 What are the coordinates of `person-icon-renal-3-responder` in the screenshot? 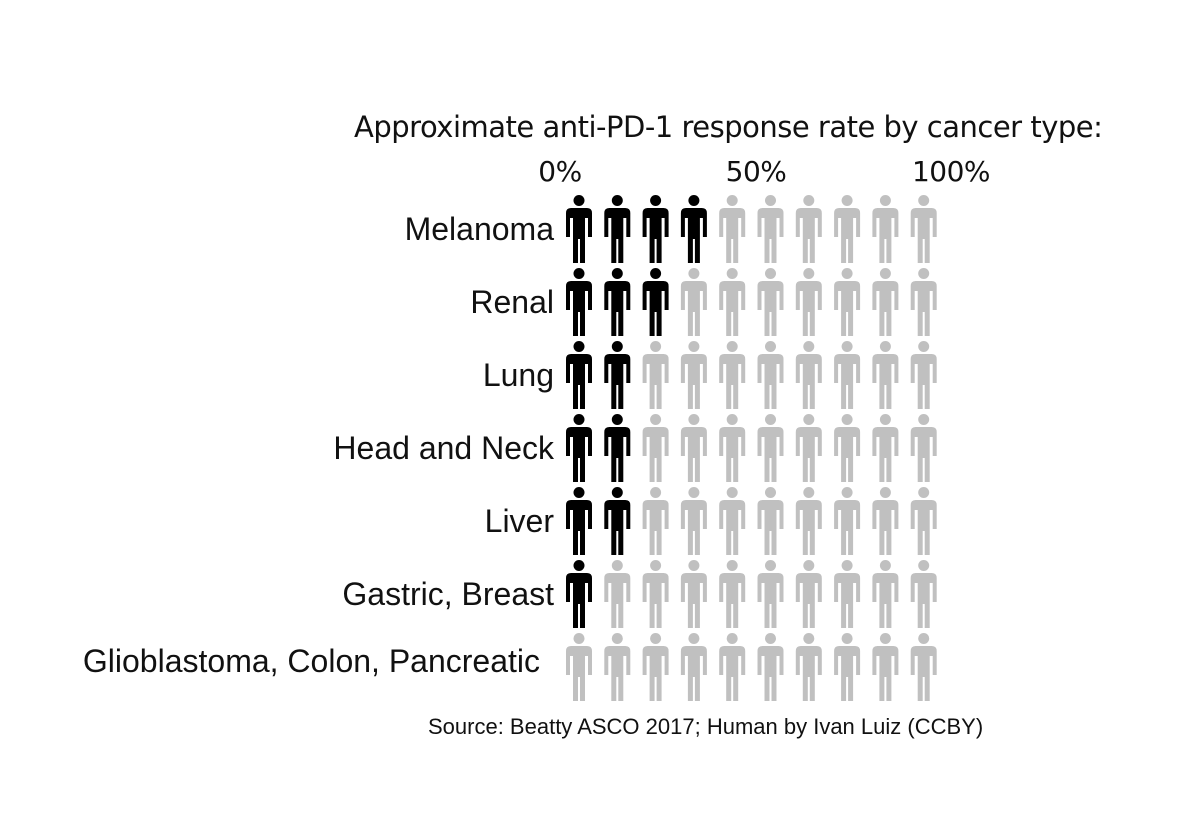 It's located at (655, 302).